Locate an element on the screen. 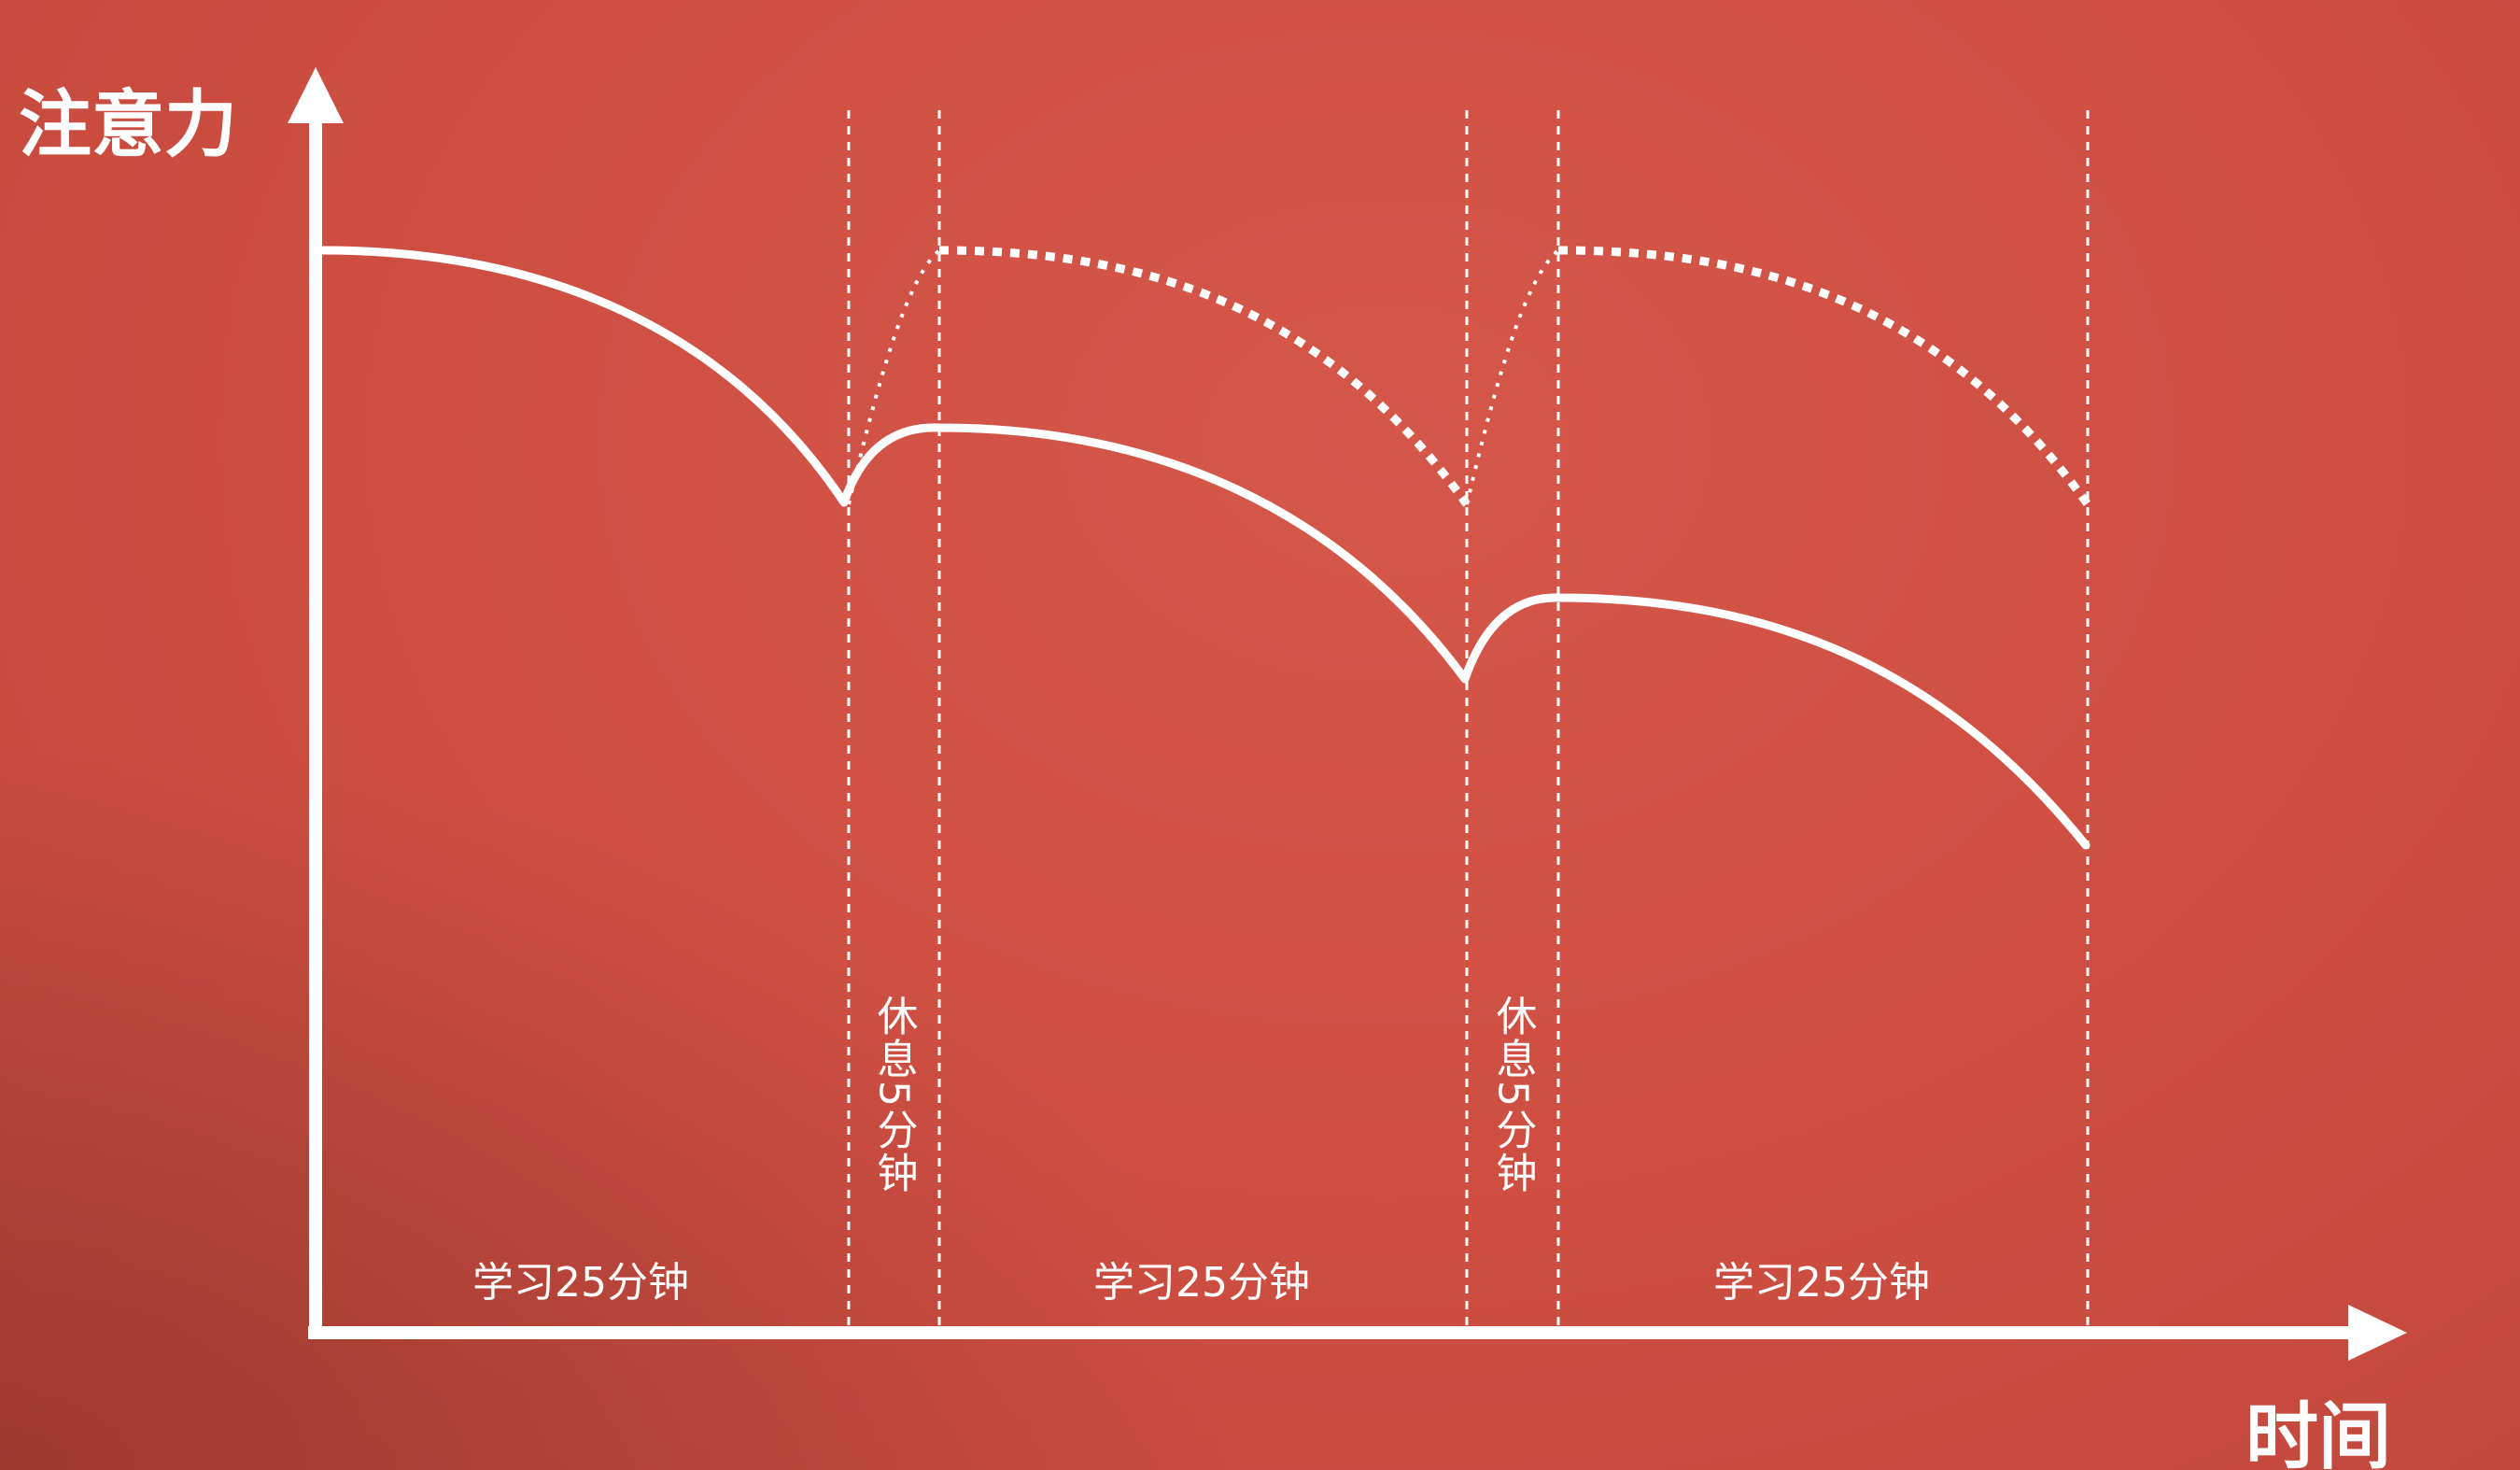 Image resolution: width=2520 pixels, height=1470 pixels. potential-attention-curves is located at coordinates (1469, 376).